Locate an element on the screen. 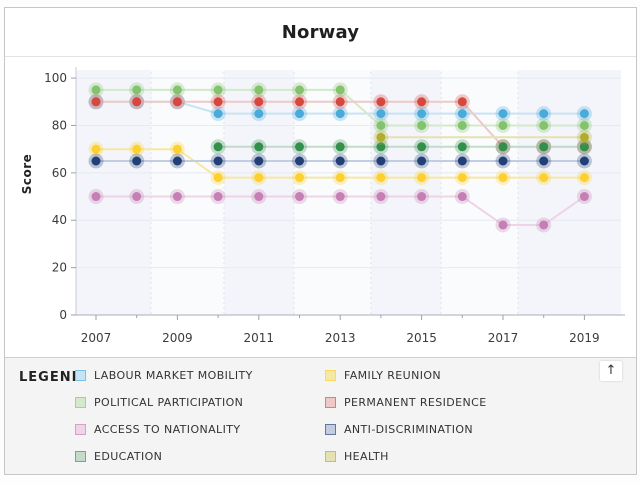  legend-title: LEGEND is located at coordinates (51, 377).